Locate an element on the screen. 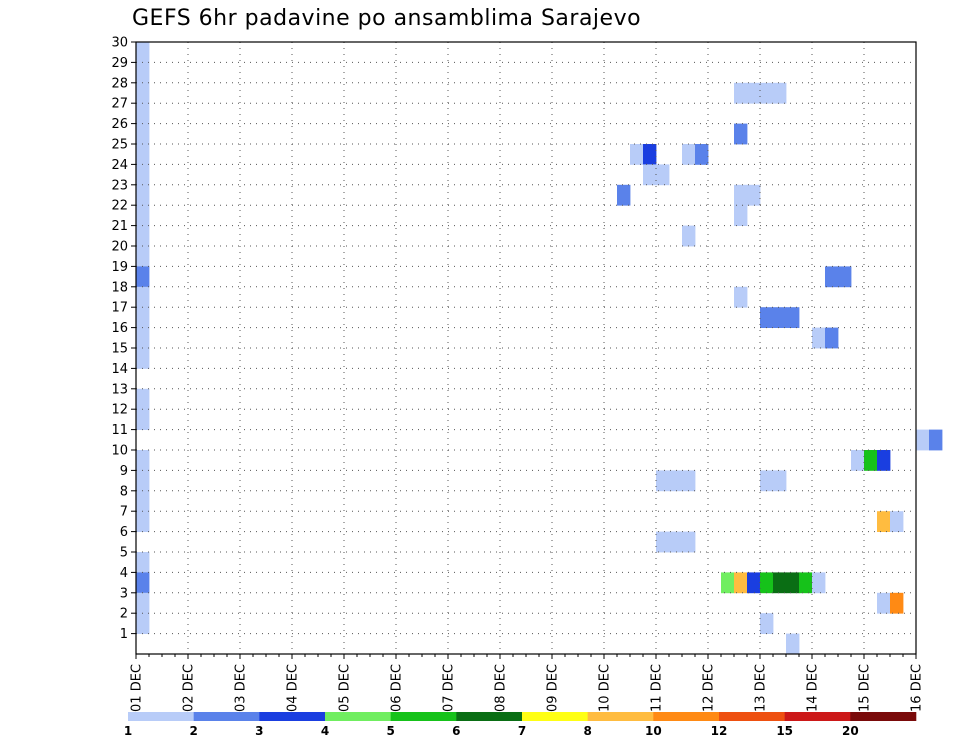  x-tick-label: 13 DEC is located at coordinates (761, 688).